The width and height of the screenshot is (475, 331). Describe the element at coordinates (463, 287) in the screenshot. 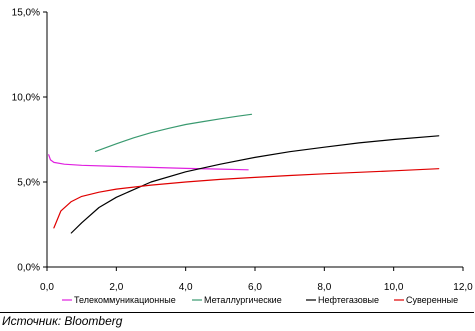

I see `x-tick-label: 12,0` at that location.